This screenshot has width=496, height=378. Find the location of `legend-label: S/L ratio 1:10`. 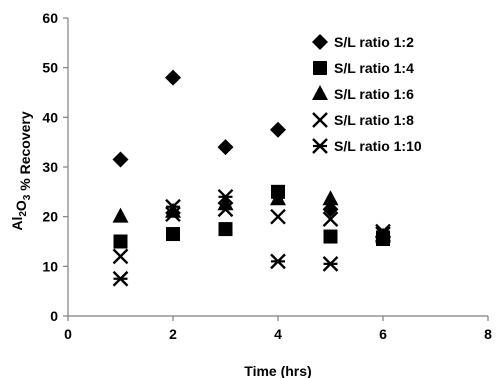

legend-label: S/L ratio 1:10 is located at coordinates (378, 146).